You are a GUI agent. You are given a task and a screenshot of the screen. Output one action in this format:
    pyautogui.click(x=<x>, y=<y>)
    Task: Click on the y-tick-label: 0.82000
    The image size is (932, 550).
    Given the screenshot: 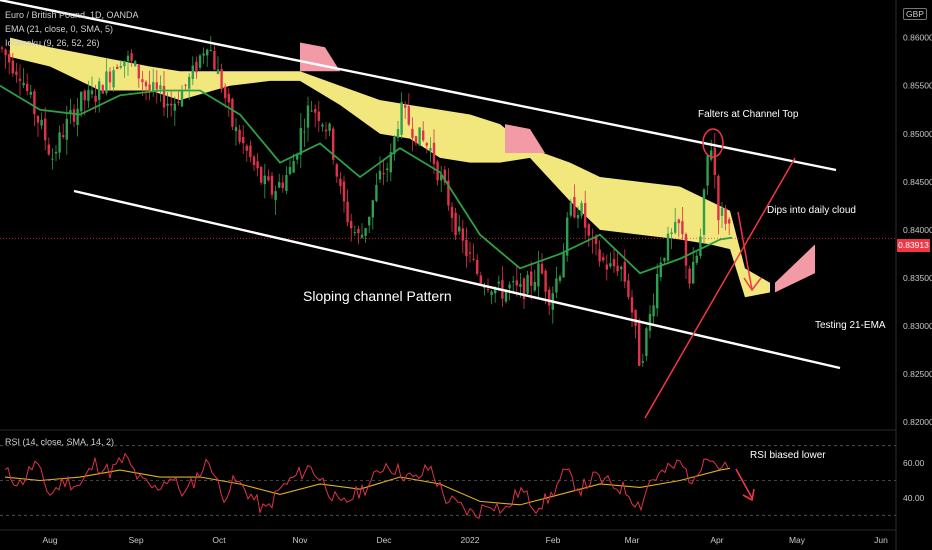 What is the action you would take?
    pyautogui.click(x=917, y=422)
    